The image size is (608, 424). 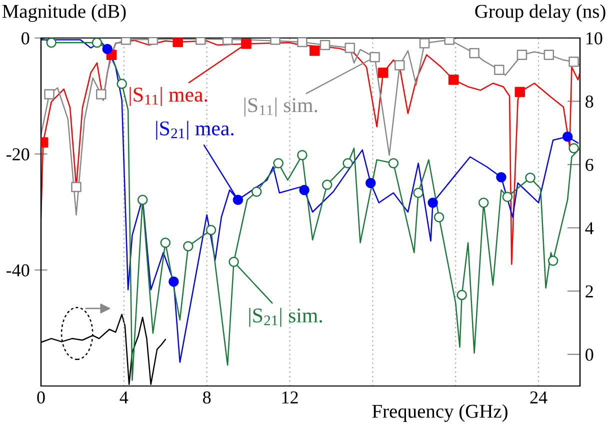 What do you see at coordinates (41, 397) in the screenshot?
I see `x-tick-label: 0` at bounding box center [41, 397].